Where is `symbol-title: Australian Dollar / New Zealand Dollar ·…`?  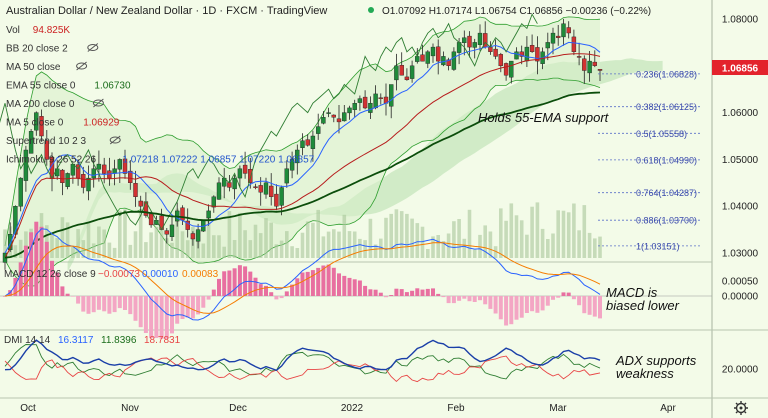 symbol-title: Australian Dollar / New Zealand Dollar ·… is located at coordinates (166, 11).